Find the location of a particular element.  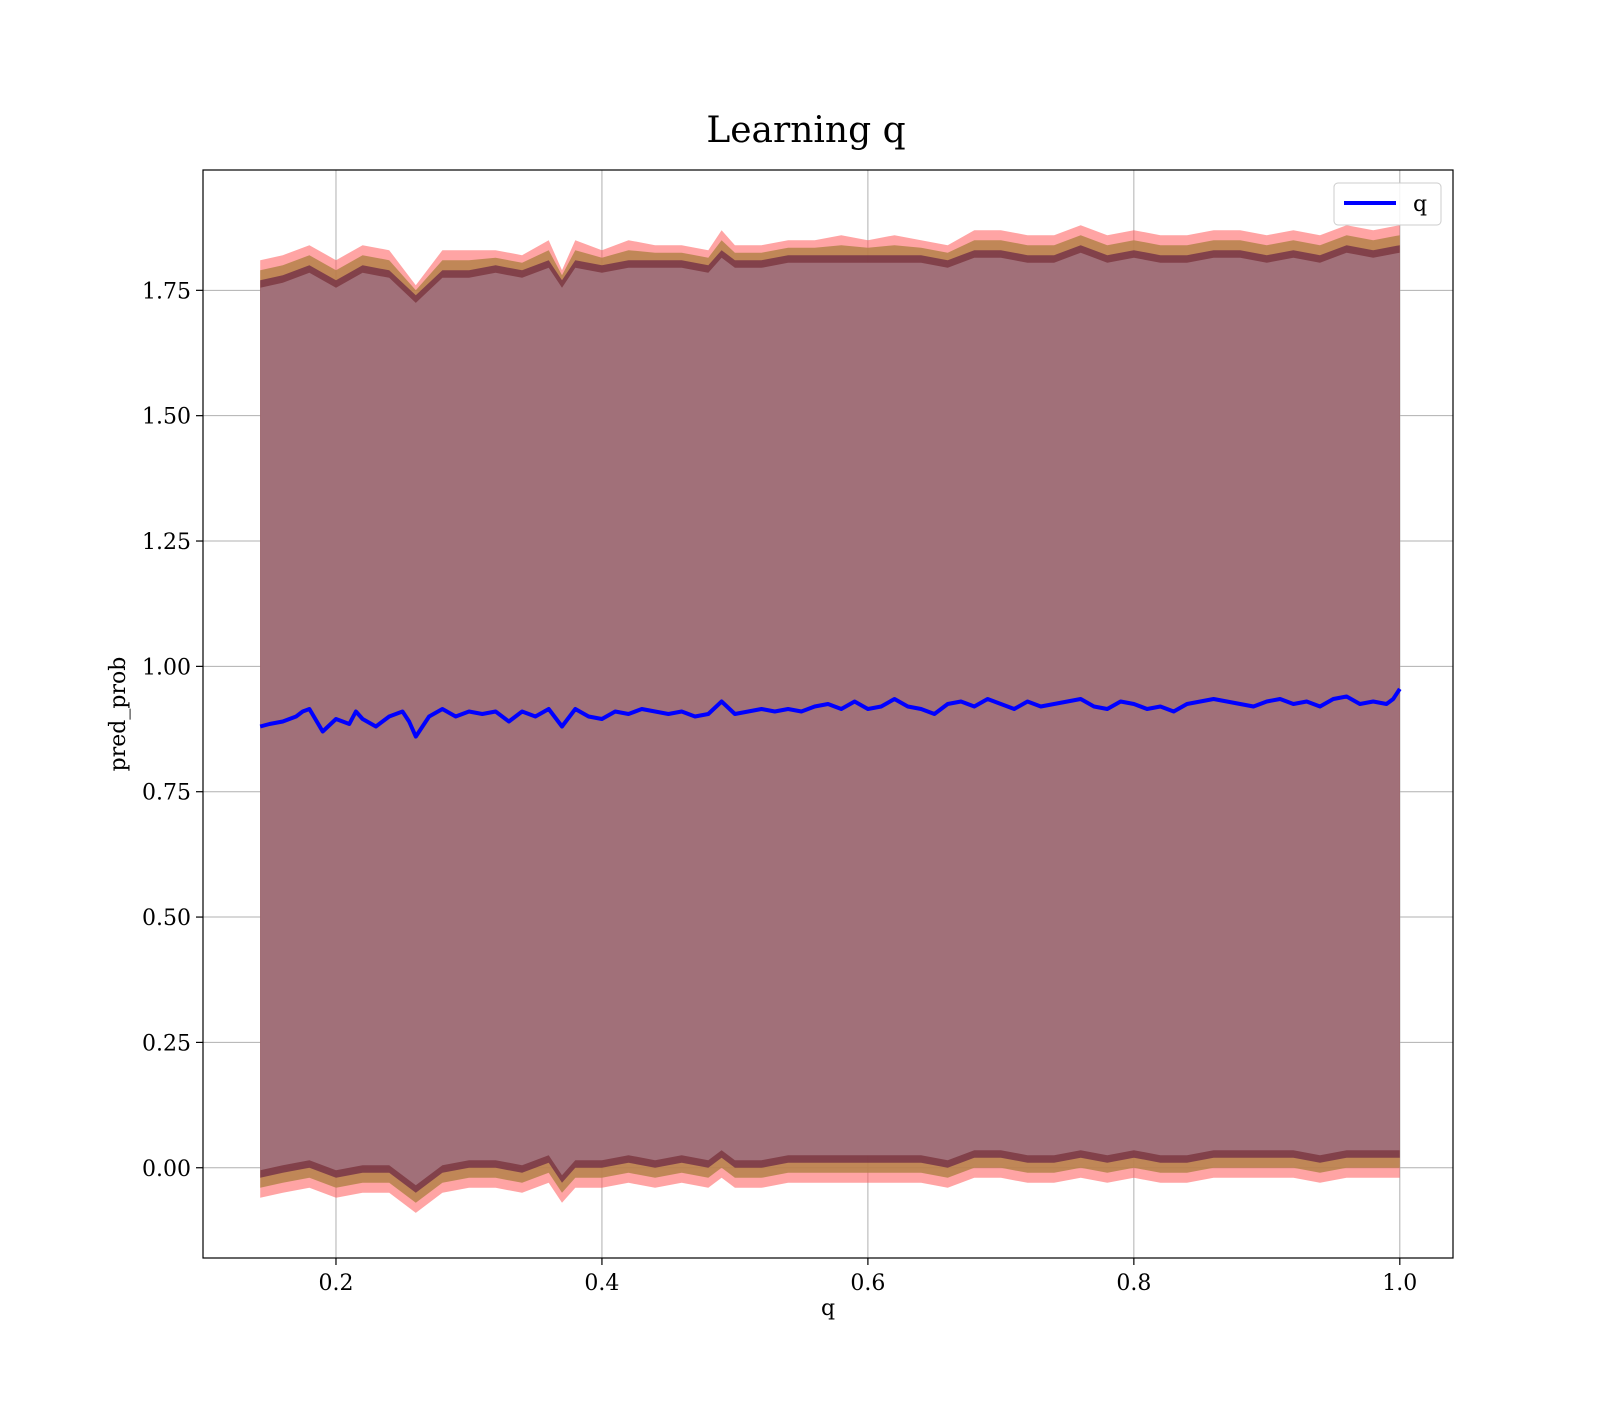

y-tick-label: 0.25 is located at coordinates (166, 1043).